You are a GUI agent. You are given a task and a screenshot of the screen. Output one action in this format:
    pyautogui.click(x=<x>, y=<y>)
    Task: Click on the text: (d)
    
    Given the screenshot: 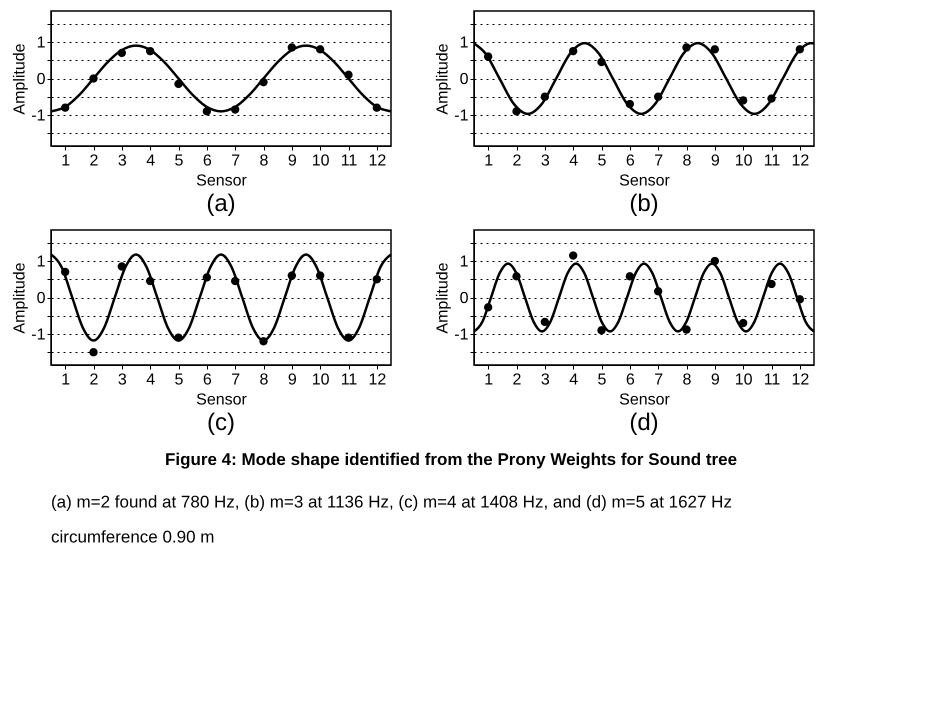 What is the action you would take?
    pyautogui.click(x=644, y=422)
    